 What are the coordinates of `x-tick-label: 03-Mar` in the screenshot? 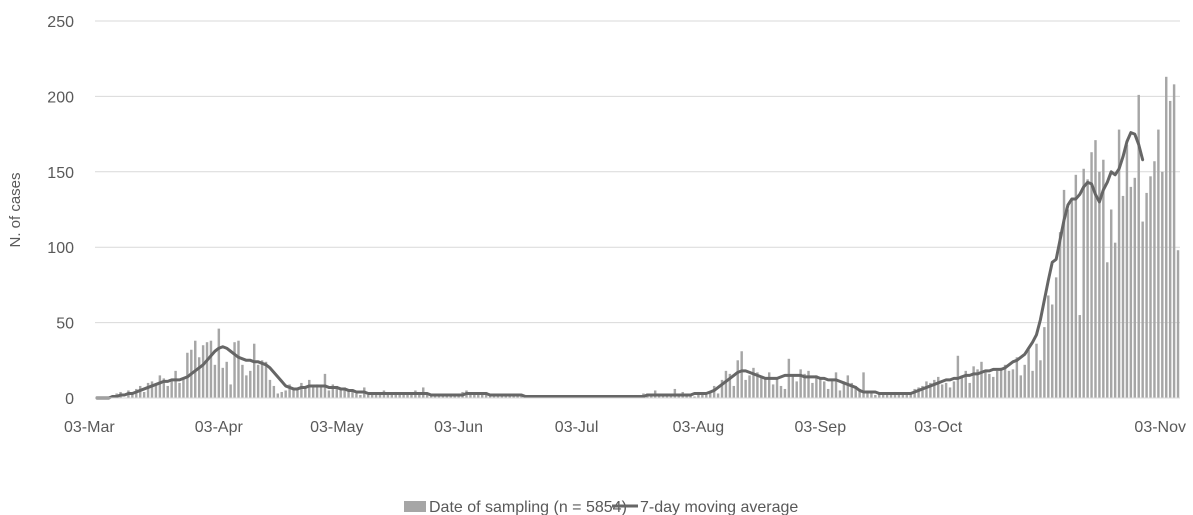 It's located at (89, 427).